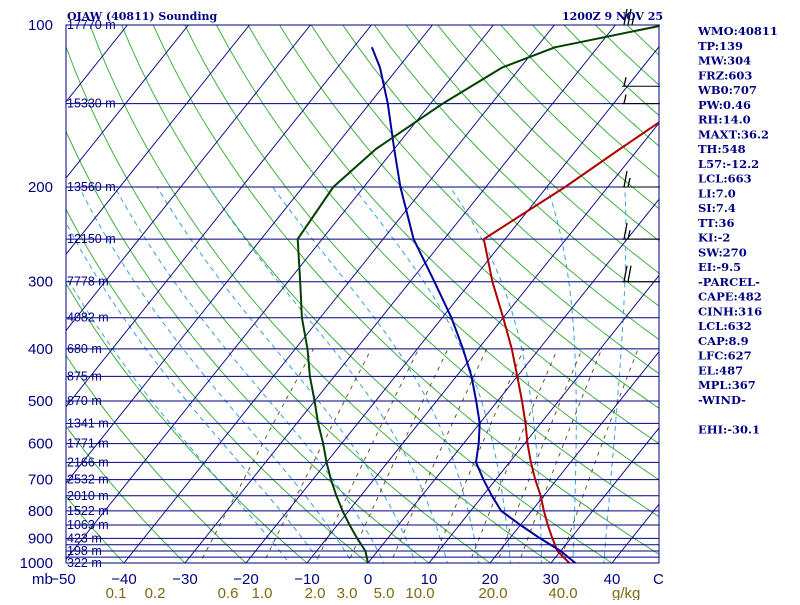 The width and height of the screenshot is (800, 605). Describe the element at coordinates (719, 267) in the screenshot. I see `parameter-line: EI:-9.5` at that location.